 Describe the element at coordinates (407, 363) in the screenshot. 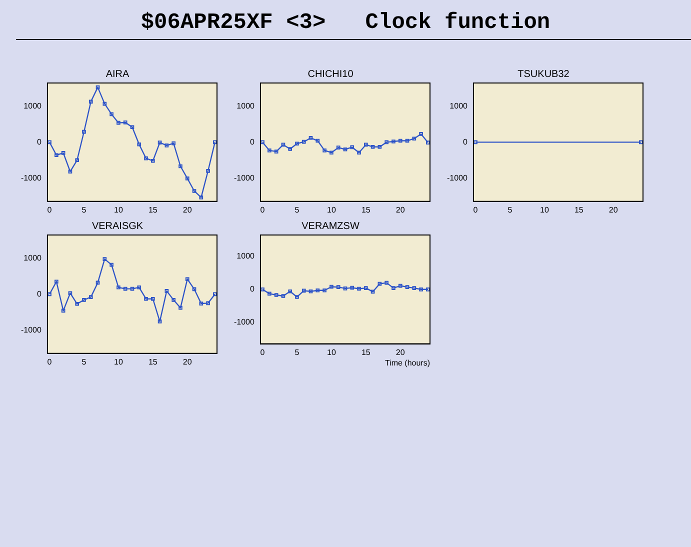

I see `x-axis-title: Time (hours)` at that location.